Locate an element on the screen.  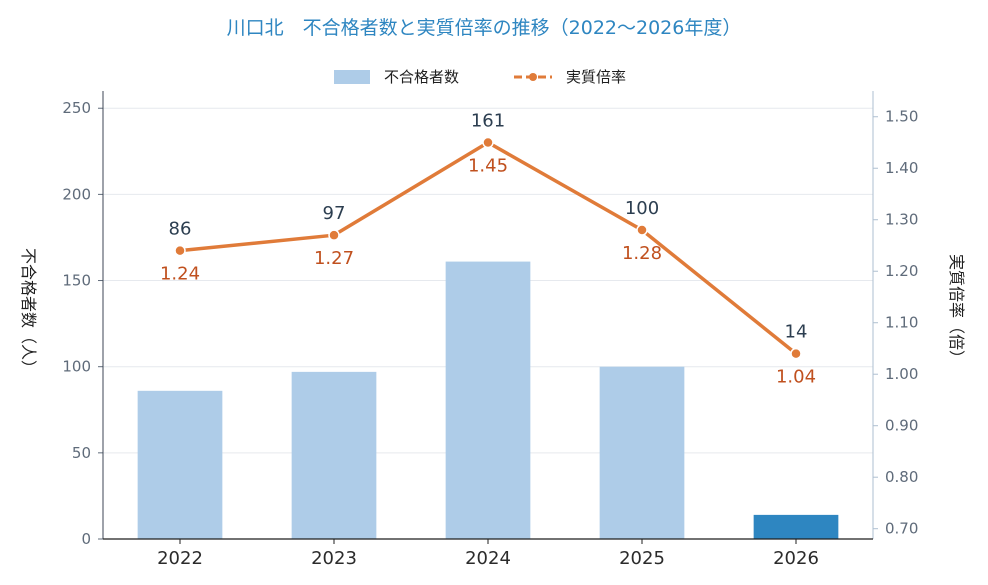
line-value-label: 1.04 is located at coordinates (796, 377).